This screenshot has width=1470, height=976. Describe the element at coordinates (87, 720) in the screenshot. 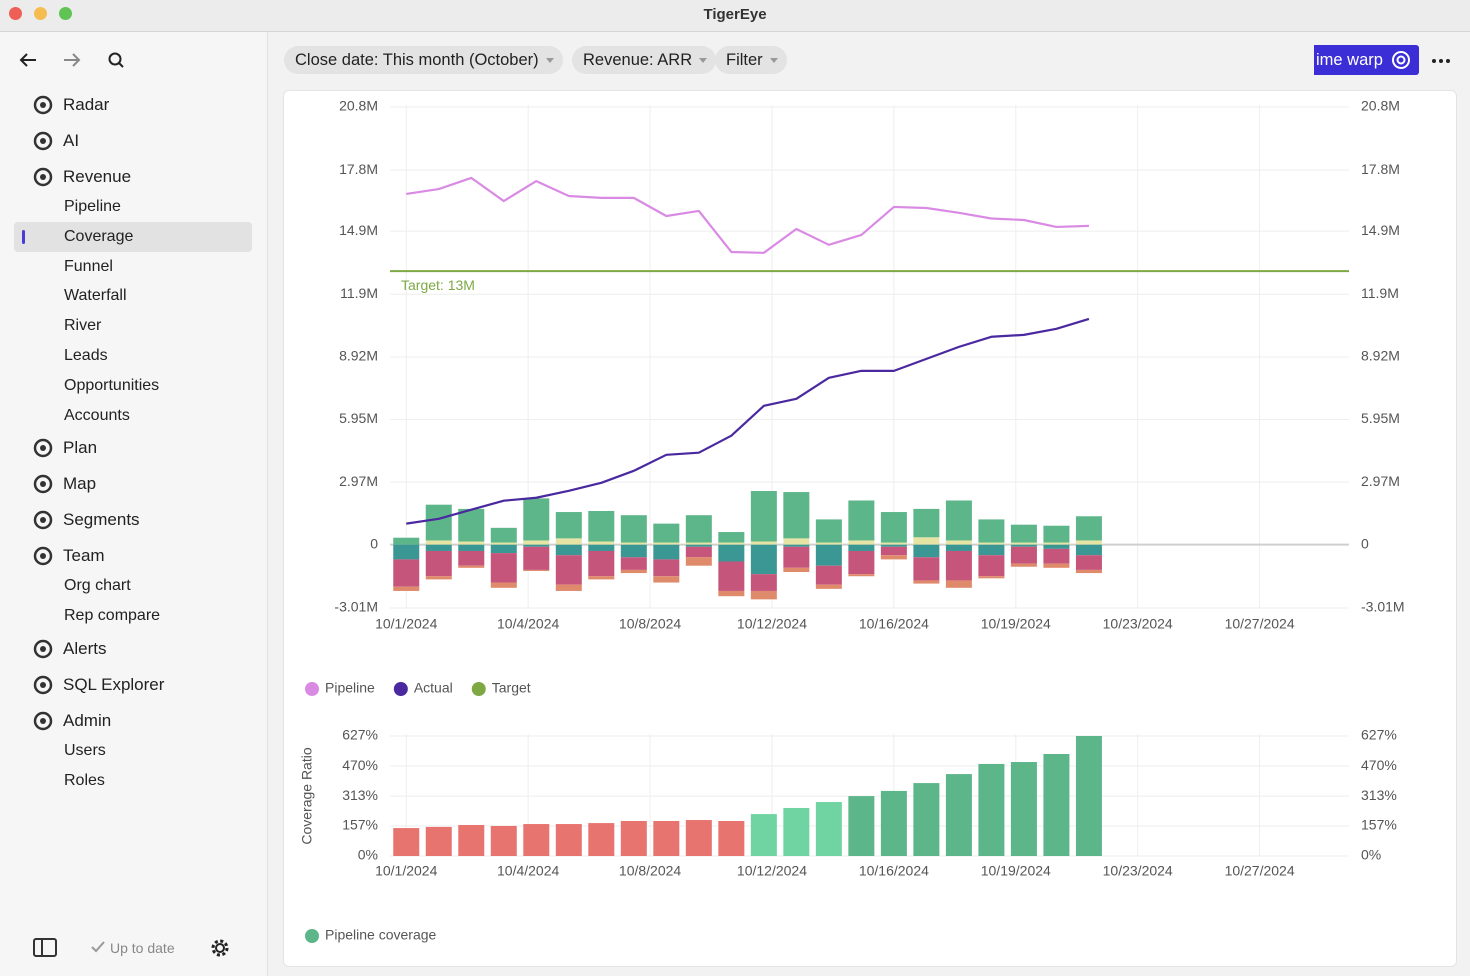

I see `nav-label: Admin` at that location.